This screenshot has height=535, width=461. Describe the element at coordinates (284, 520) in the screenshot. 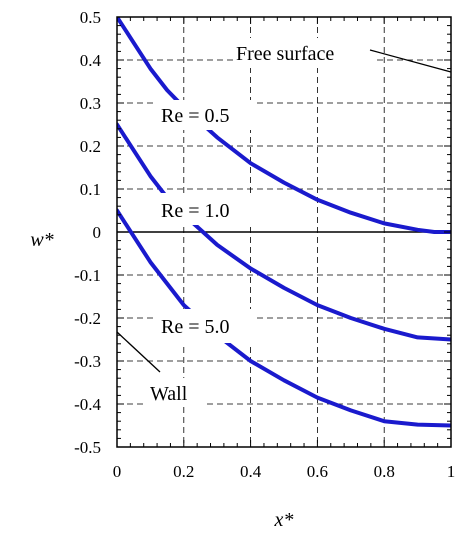

I see `x-axis-label: x*` at that location.